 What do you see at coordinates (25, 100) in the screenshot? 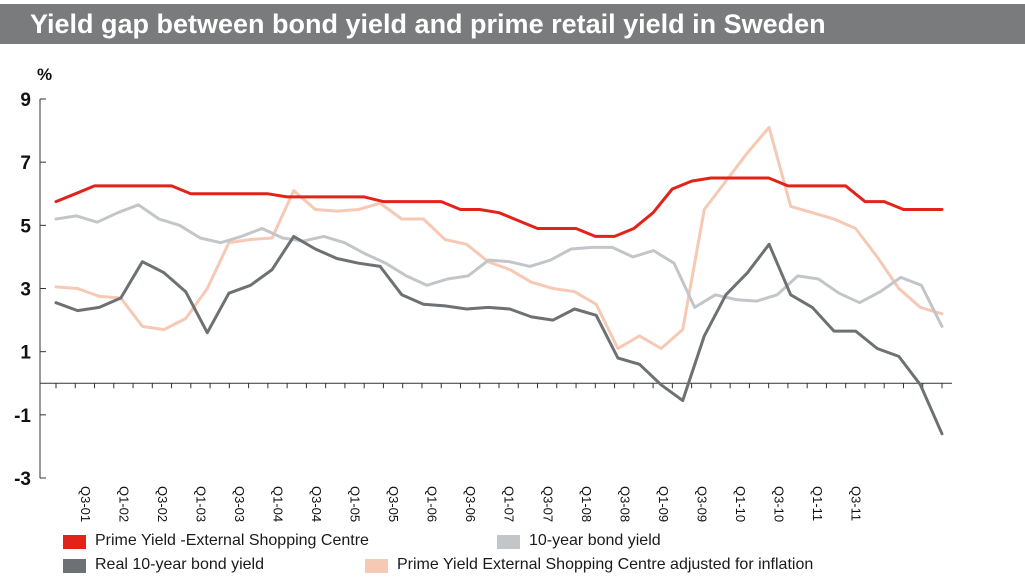
I see `y-tick-label: 9` at bounding box center [25, 100].